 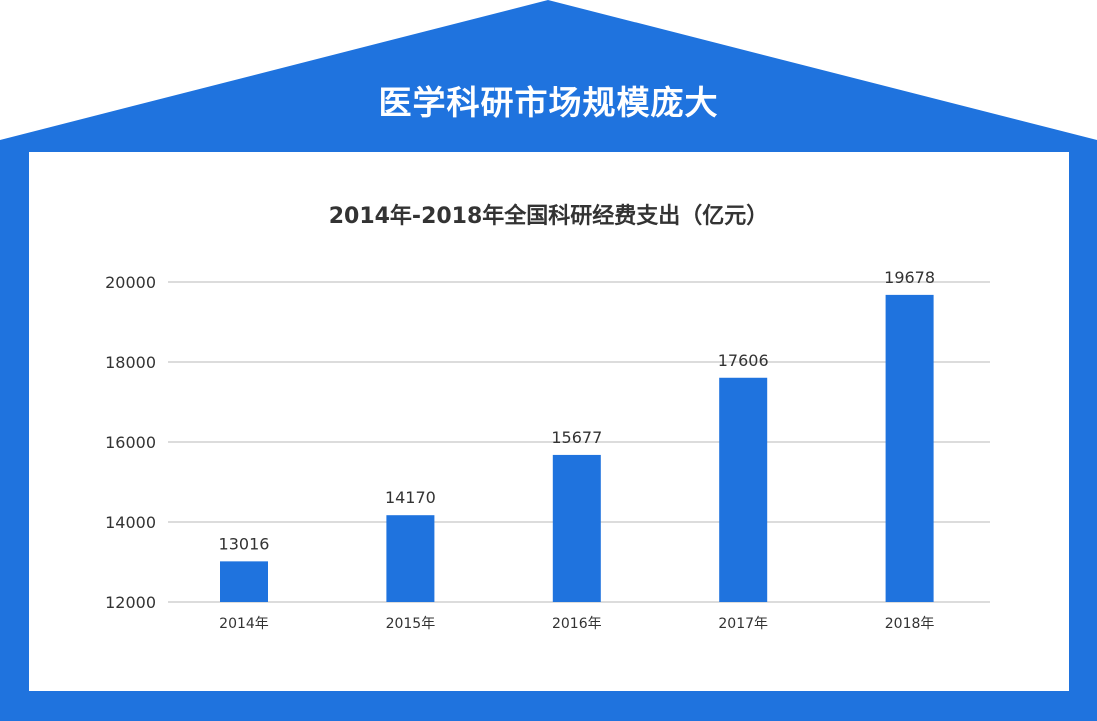 What do you see at coordinates (548, 216) in the screenshot?
I see `chart-title: 2014年-2018年全国科研经费支出（亿元）` at bounding box center [548, 216].